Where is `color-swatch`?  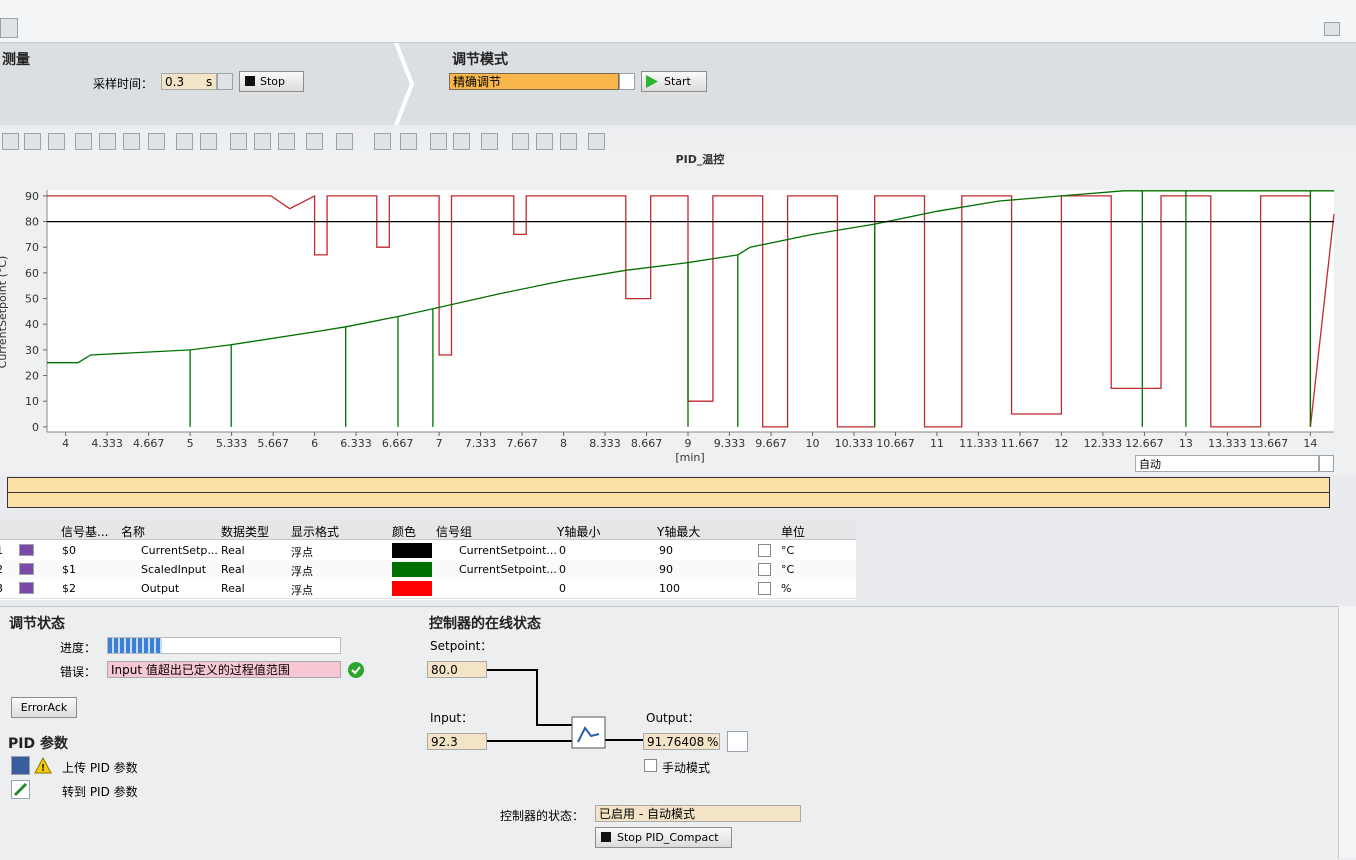
color-swatch is located at coordinates (412, 569).